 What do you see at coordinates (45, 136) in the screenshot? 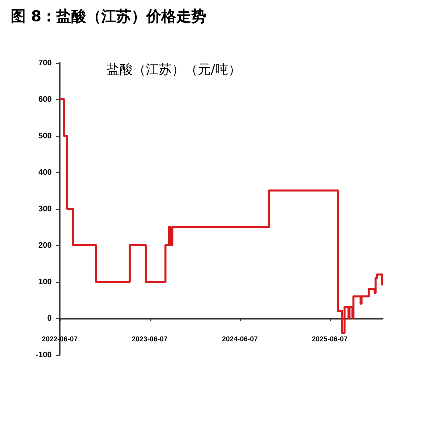
I see `y-tick-label: 500` at bounding box center [45, 136].